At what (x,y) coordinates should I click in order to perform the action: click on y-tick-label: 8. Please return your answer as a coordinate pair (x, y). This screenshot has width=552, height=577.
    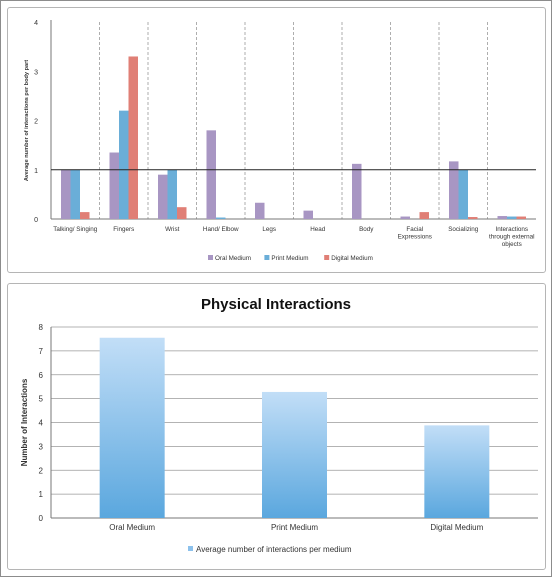
    Looking at the image, I should click on (41, 327).